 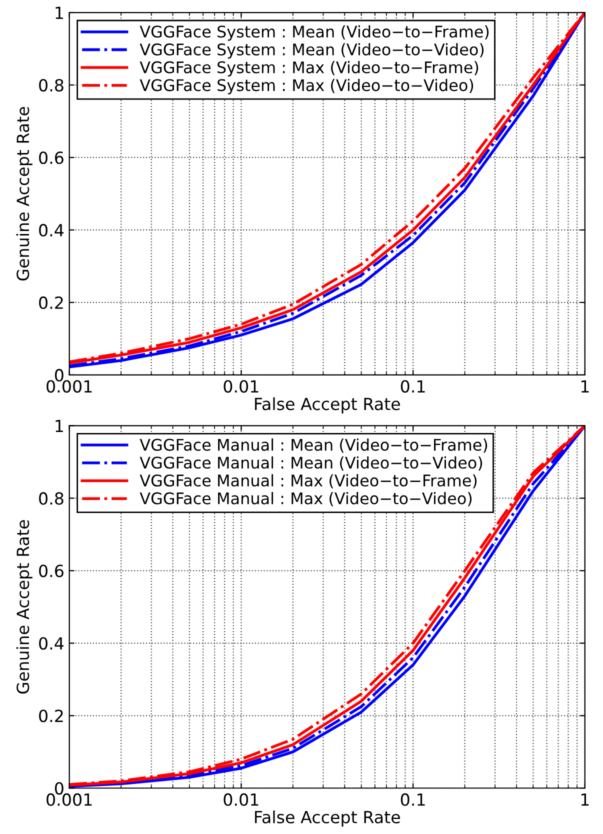 What do you see at coordinates (314, 445) in the screenshot?
I see `legend-label: VGGFace Manual : Mean (Video−to−Frame)` at bounding box center [314, 445].